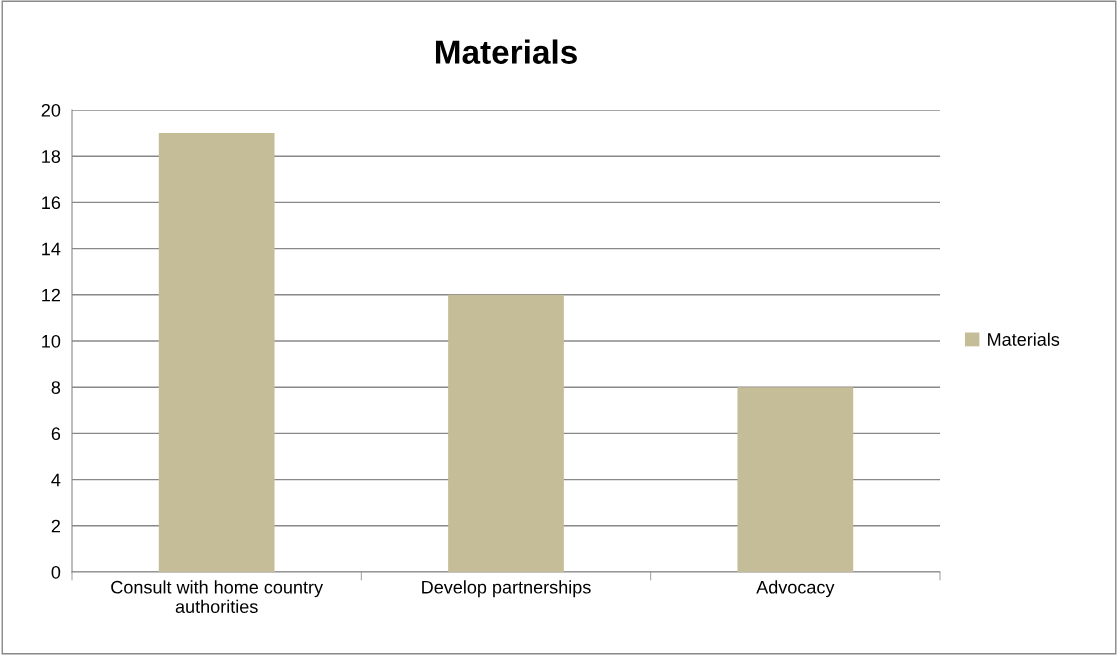 This screenshot has width=1118, height=655. Describe the element at coordinates (56, 572) in the screenshot. I see `y-tick-label: 0` at that location.